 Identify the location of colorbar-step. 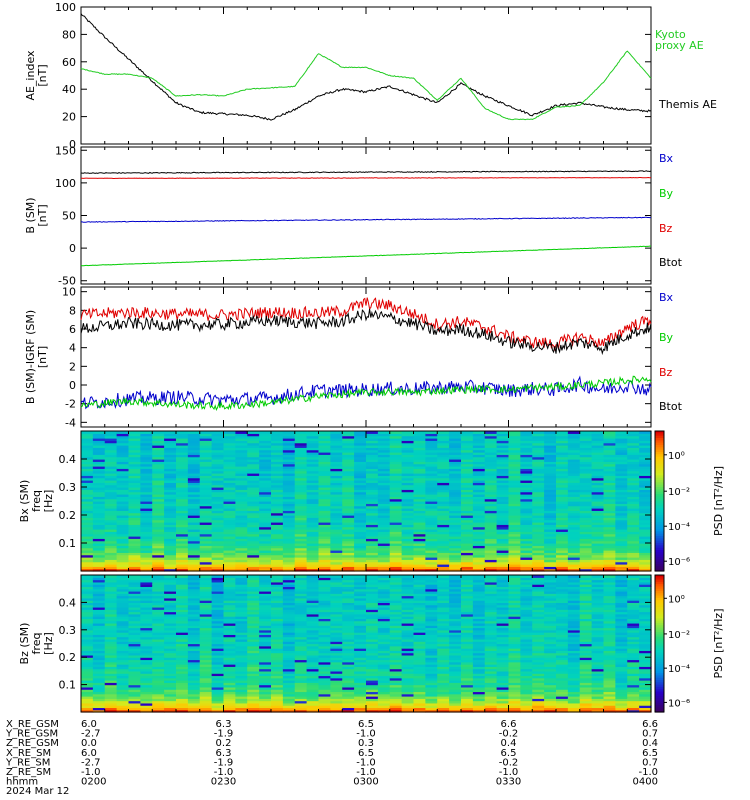
(659, 558).